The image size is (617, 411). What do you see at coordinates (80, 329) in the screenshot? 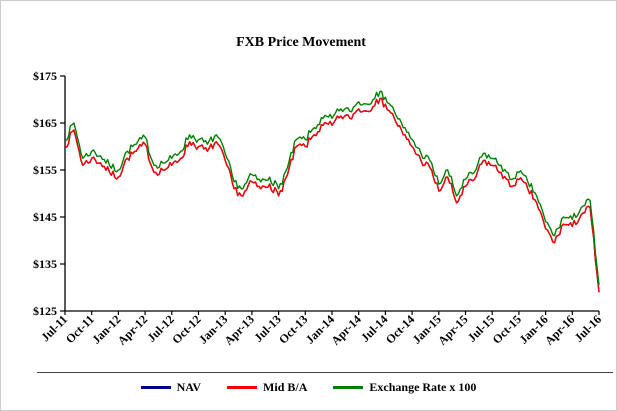
I see `x-axis-tick-label: Oct-11` at bounding box center [80, 329].